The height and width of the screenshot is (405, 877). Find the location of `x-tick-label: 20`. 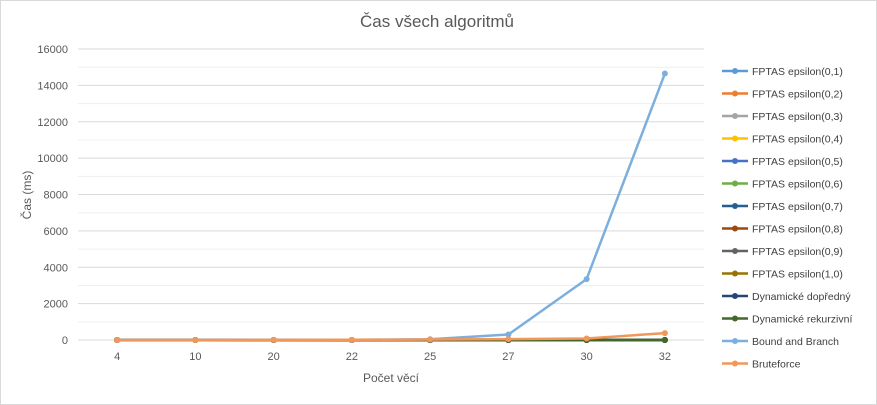

x-tick-label: 20 is located at coordinates (274, 357).